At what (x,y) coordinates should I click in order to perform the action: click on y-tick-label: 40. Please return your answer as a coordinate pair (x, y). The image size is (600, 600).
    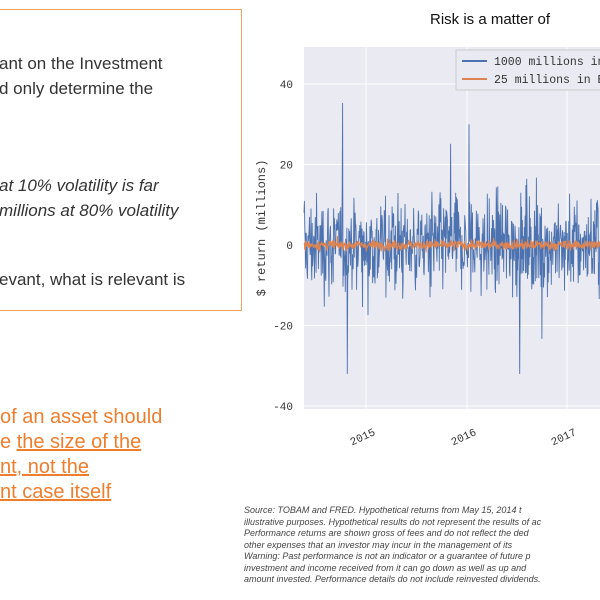
    Looking at the image, I should click on (286, 86).